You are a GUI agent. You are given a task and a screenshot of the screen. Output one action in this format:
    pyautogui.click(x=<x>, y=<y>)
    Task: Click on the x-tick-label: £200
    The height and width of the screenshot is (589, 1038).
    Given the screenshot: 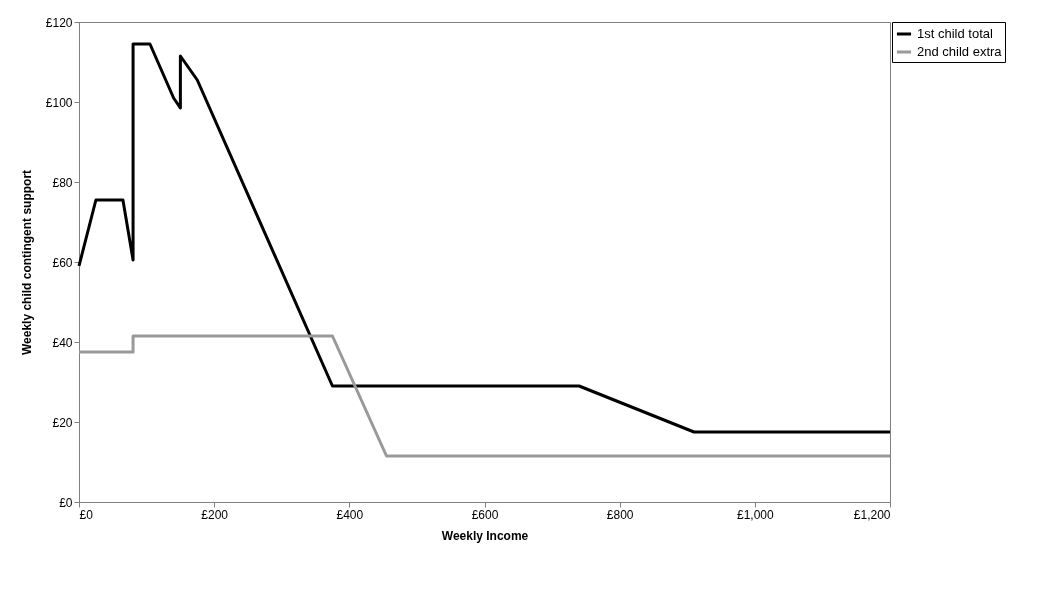 What is the action you would take?
    pyautogui.click(x=215, y=514)
    